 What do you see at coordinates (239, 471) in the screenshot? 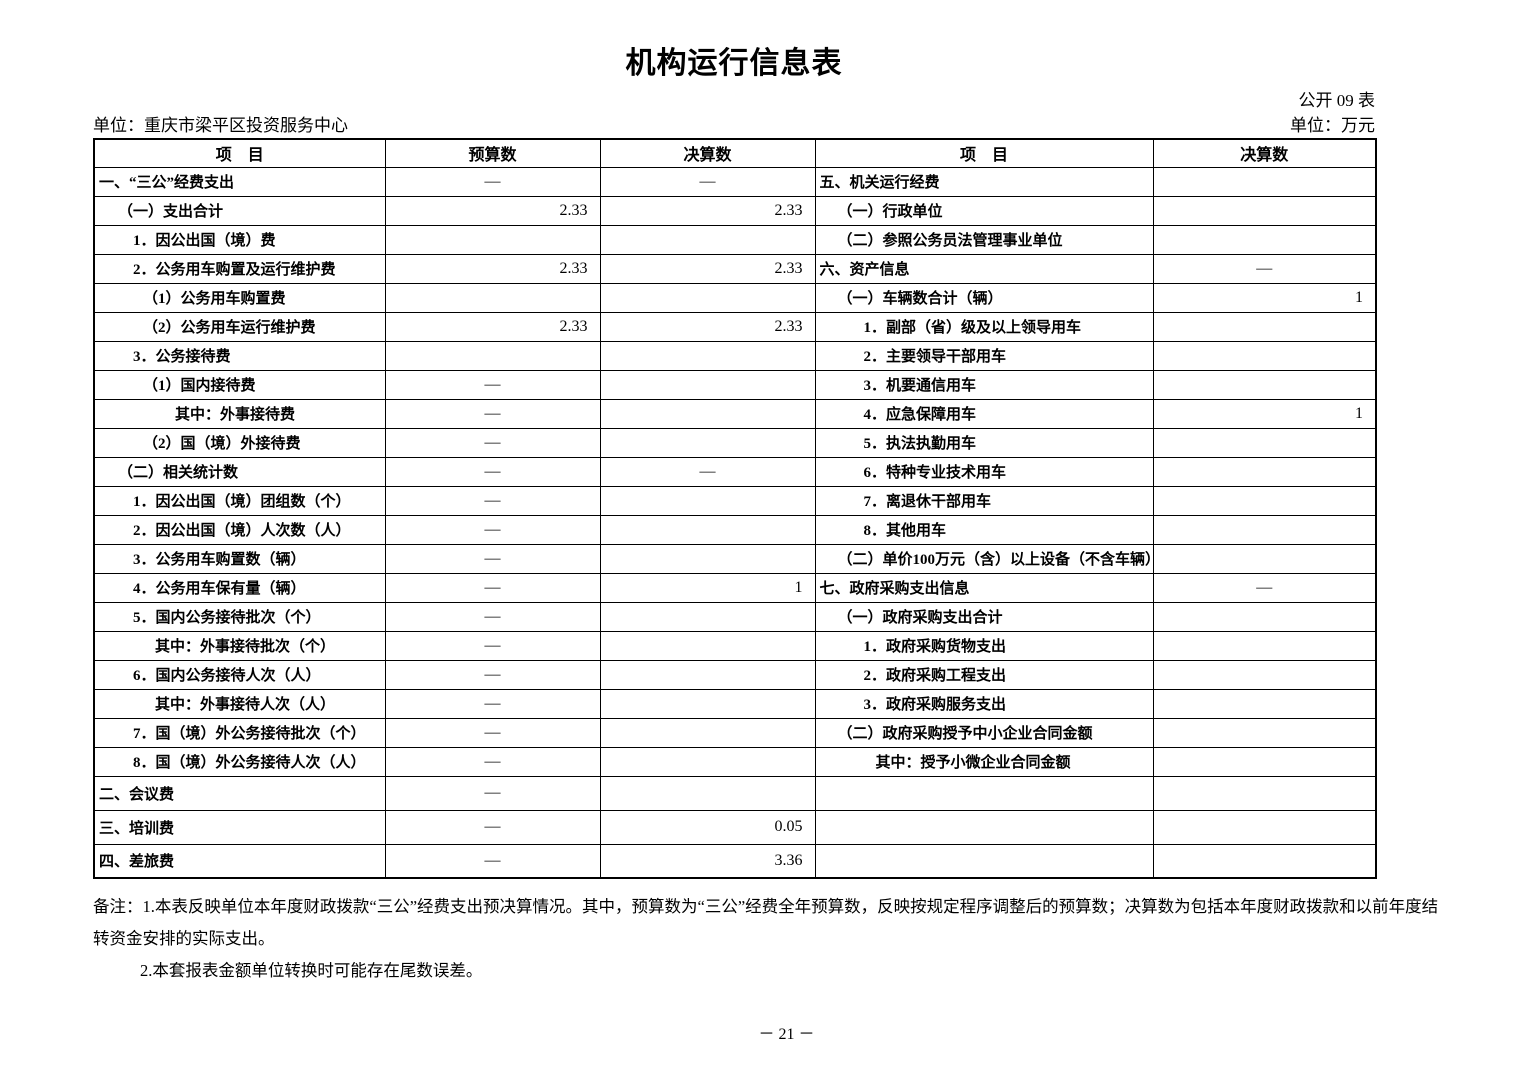
I see `item-cell-left: （二）相关统计数` at bounding box center [239, 471].